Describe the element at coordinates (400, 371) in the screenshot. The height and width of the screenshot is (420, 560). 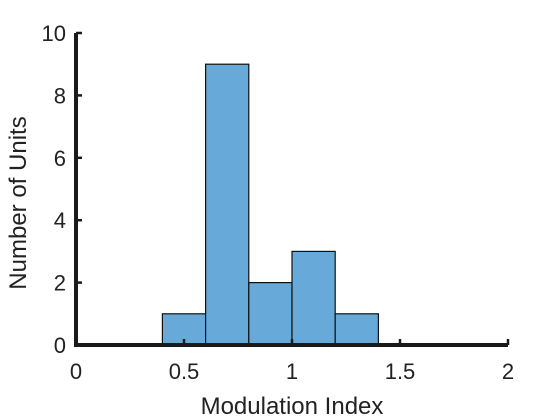
I see `x-tick-label-3: 1.5` at that location.